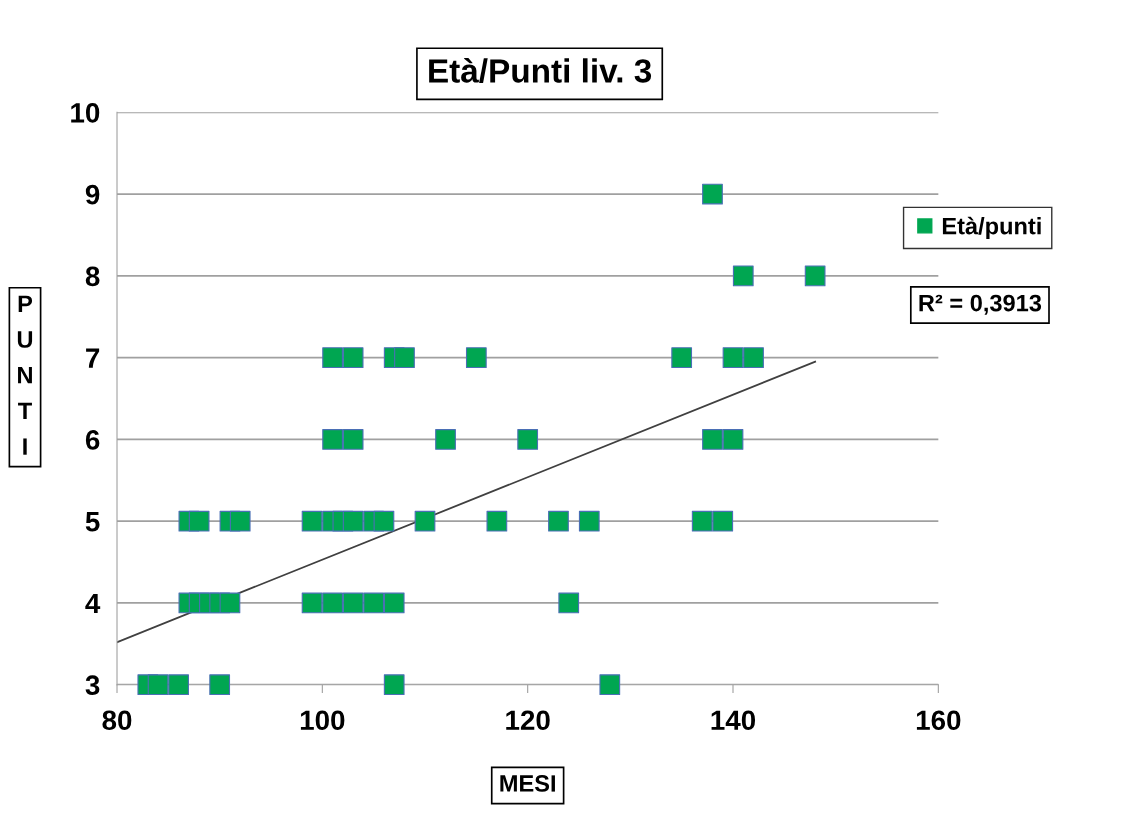 The height and width of the screenshot is (820, 1136). What do you see at coordinates (85, 113) in the screenshot?
I see `y-tick-label: 10` at bounding box center [85, 113].